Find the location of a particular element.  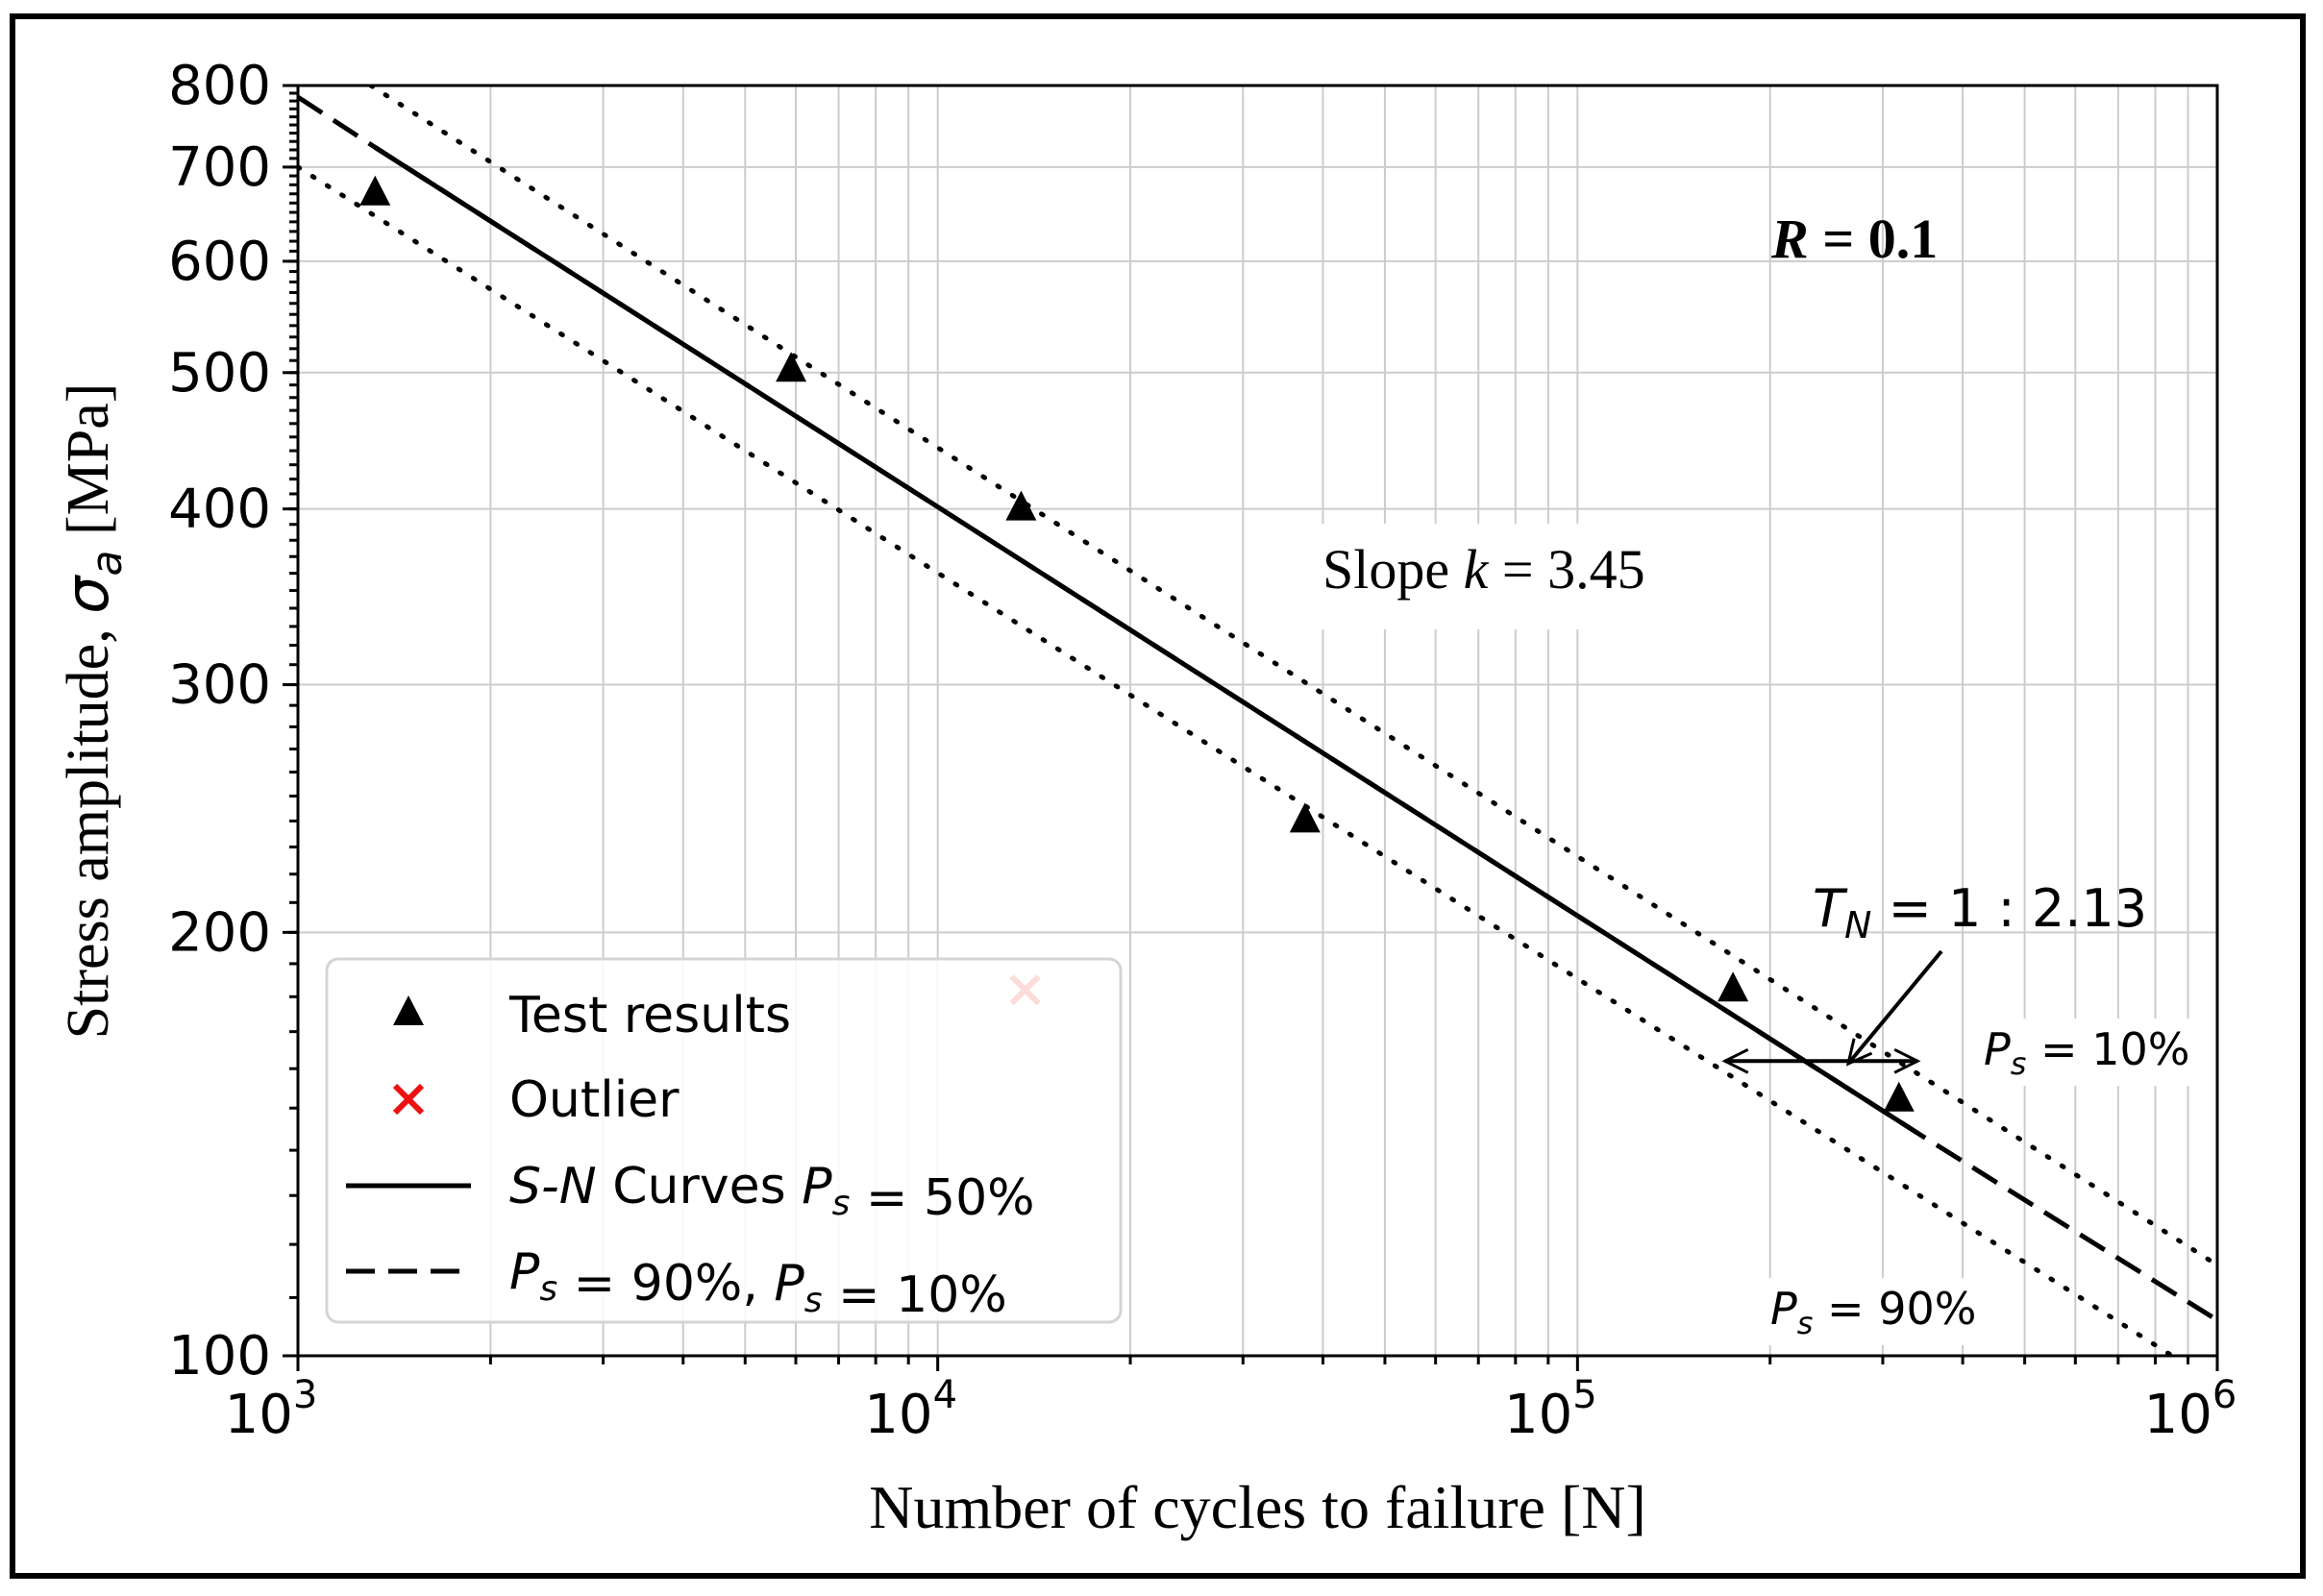

x-tick-label: 10⁶ is located at coordinates (2190, 1409).